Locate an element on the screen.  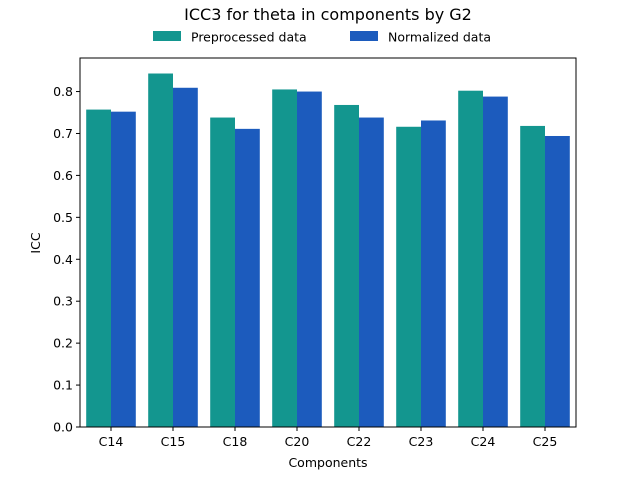
y-tick-label: 0.8 is located at coordinates (63, 91).